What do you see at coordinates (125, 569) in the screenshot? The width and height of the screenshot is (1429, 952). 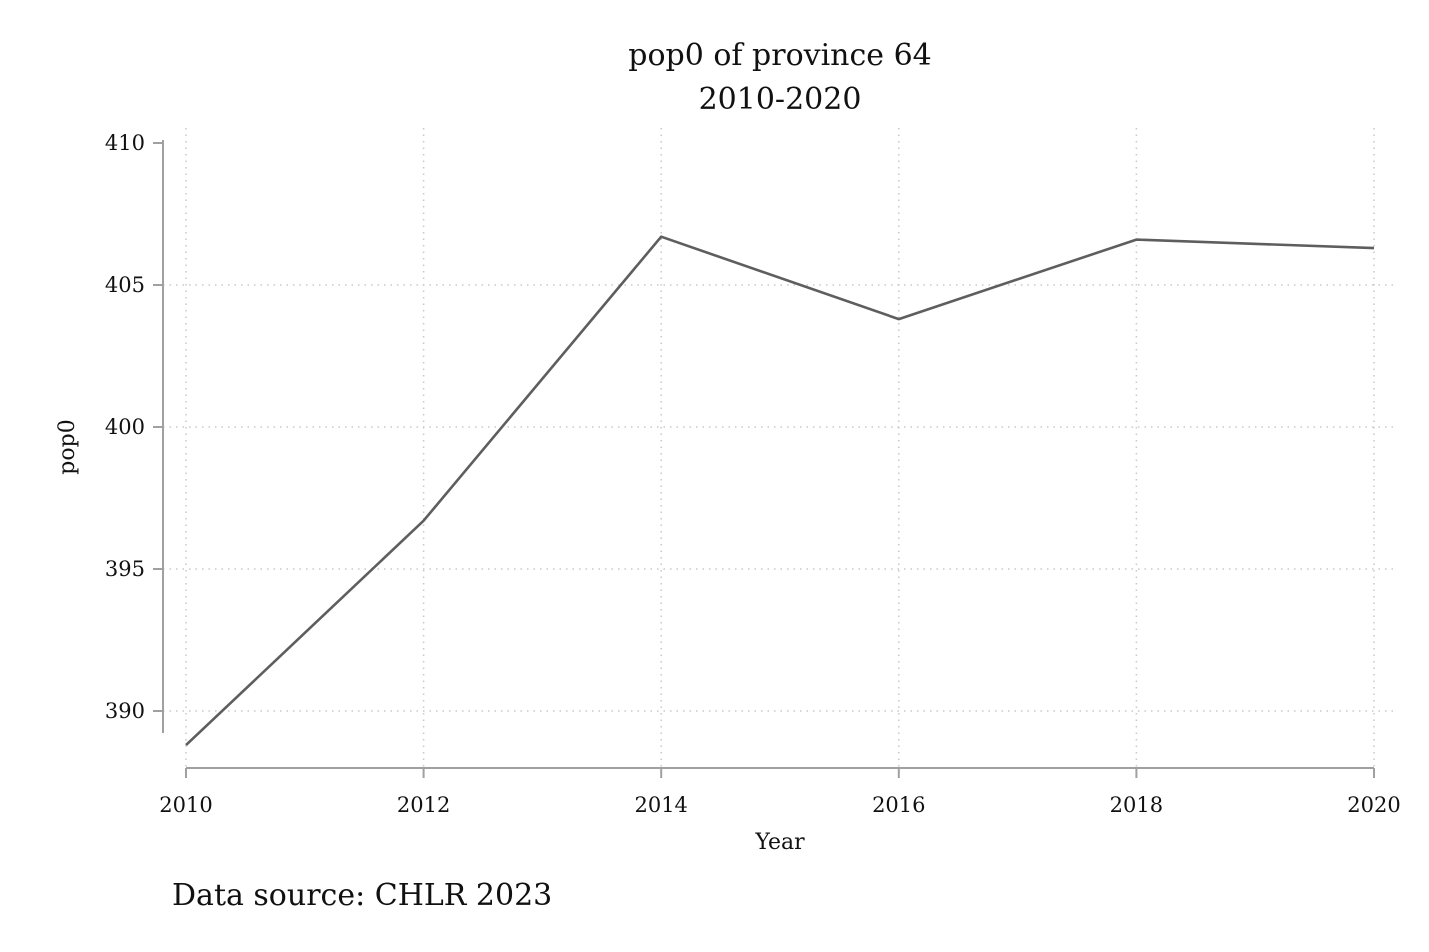 I see `y-tick-label: 395` at bounding box center [125, 569].